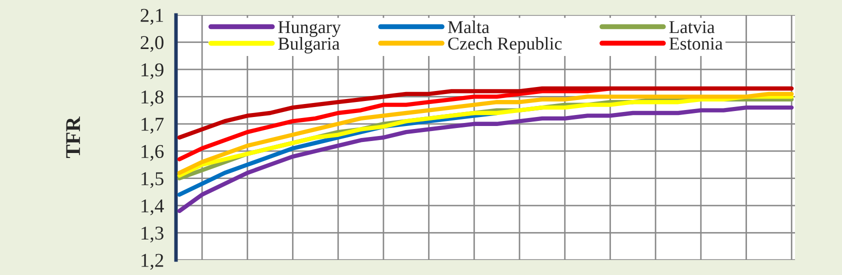 This screenshot has height=275, width=842. What do you see at coordinates (73, 137) in the screenshot?
I see `y-axis-title: TFR` at bounding box center [73, 137].